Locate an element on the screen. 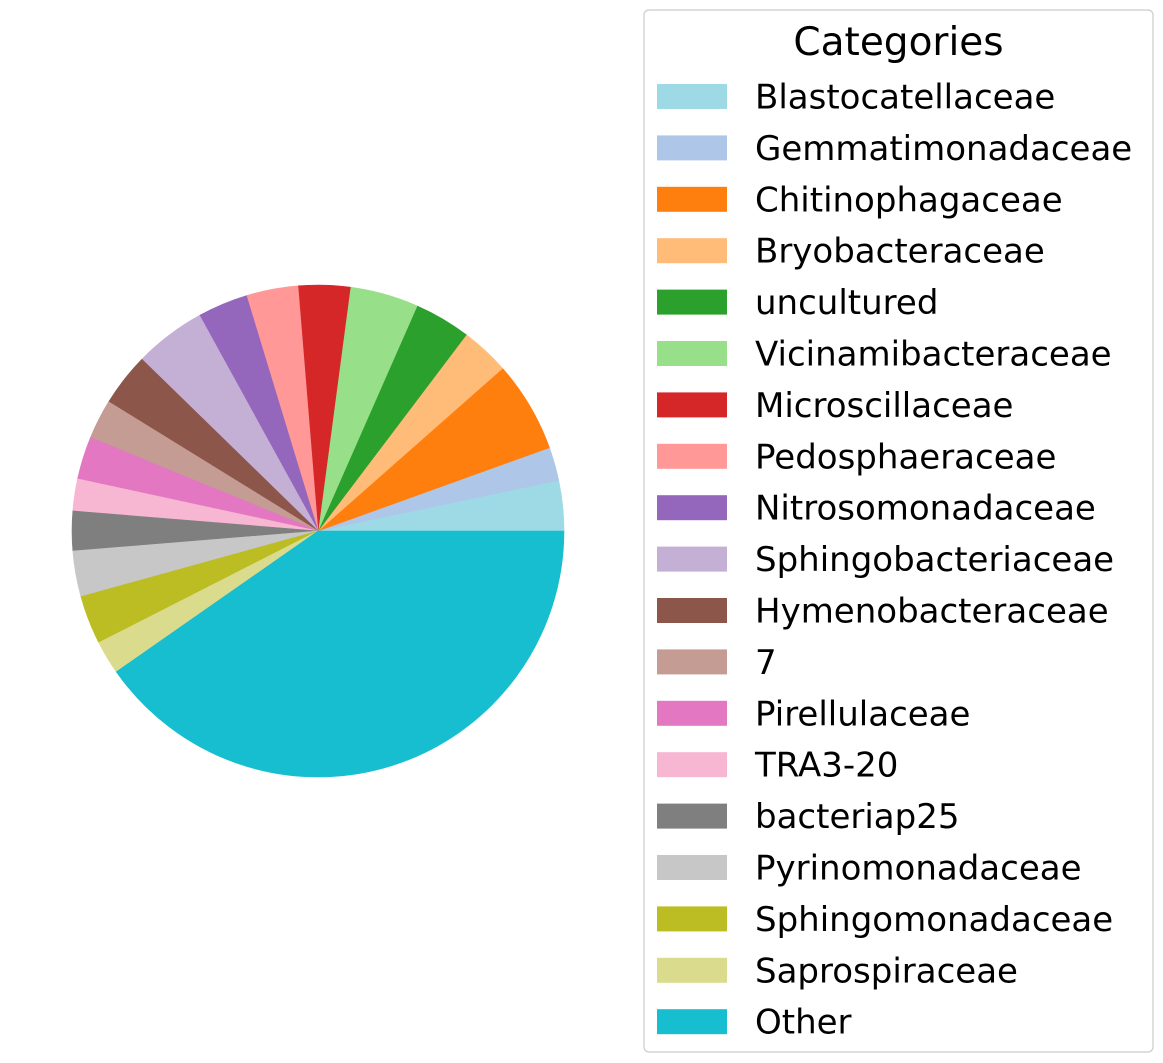 This screenshot has height=1063, width=1163. legend-label: Microscillaceae is located at coordinates (884, 406).